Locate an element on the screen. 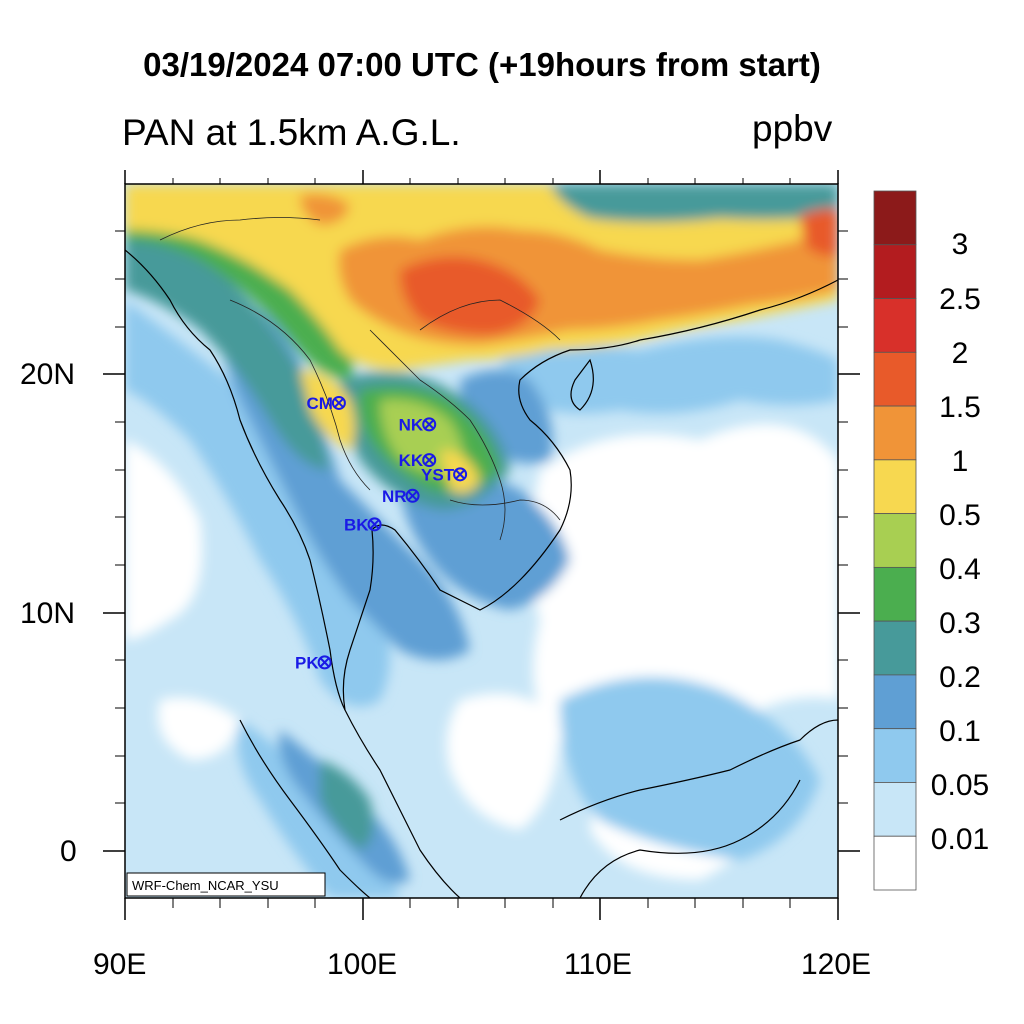 This screenshot has height=1024, width=1024. y-tick-0: 0 is located at coordinates (68, 851).